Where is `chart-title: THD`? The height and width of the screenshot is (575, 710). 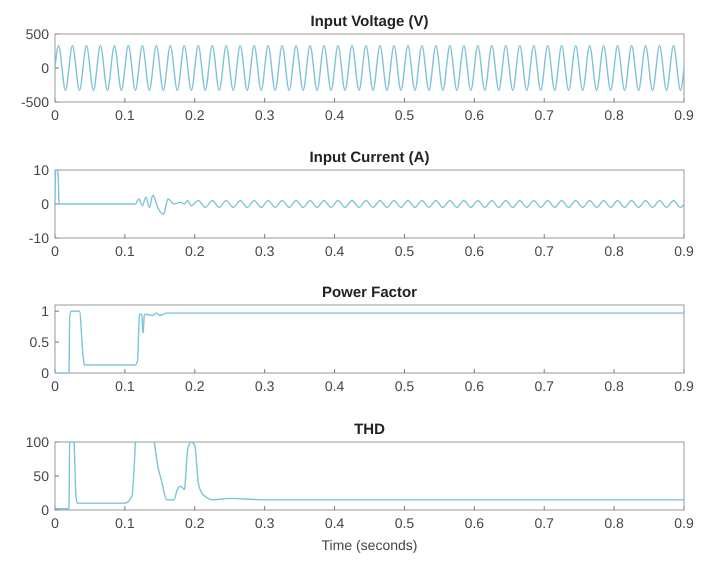 chart-title: THD is located at coordinates (370, 429).